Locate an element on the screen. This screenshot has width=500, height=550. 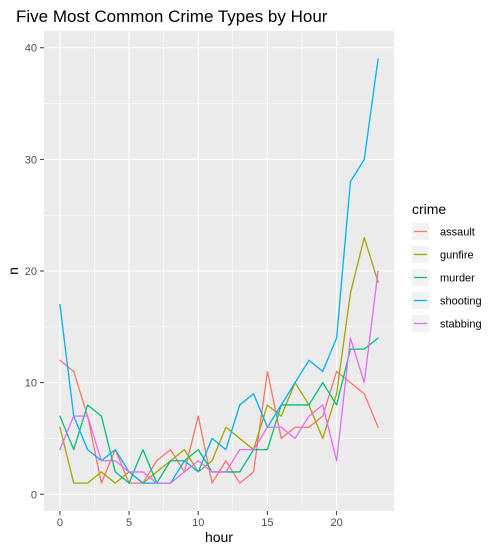
legend-title: crime is located at coordinates (429, 209).